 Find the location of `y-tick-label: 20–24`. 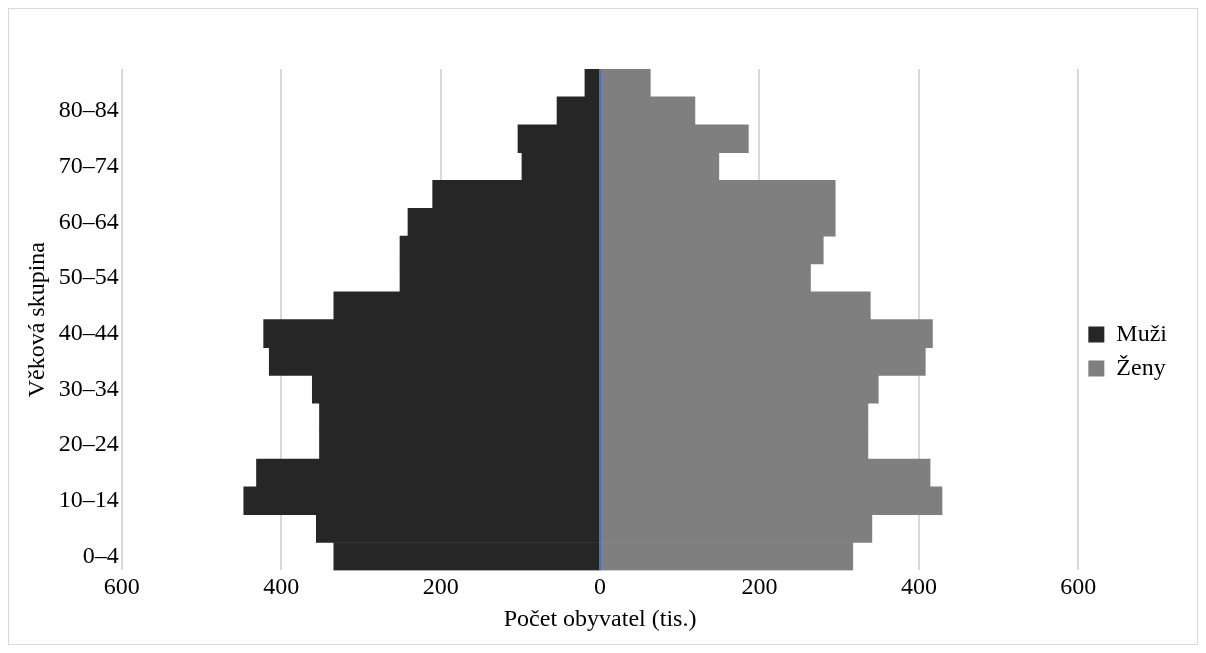

y-tick-label: 20–24 is located at coordinates (88, 443).